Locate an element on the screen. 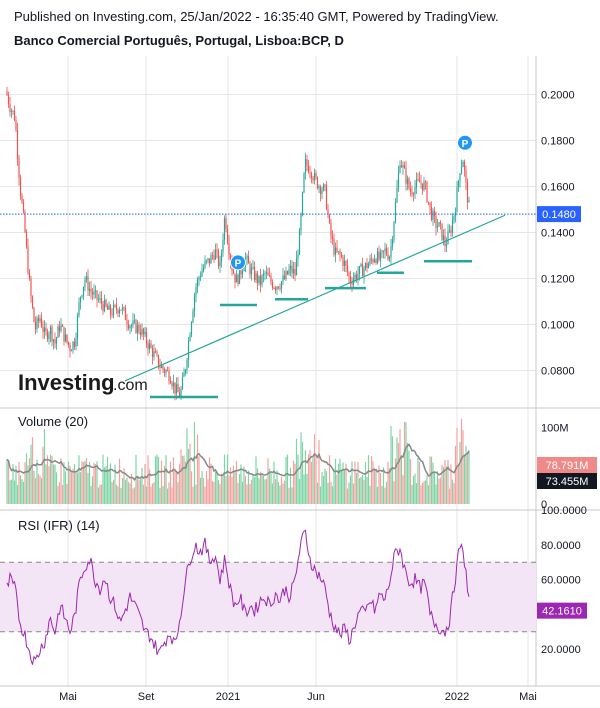  investing-logo: Investing is located at coordinates (66, 382).